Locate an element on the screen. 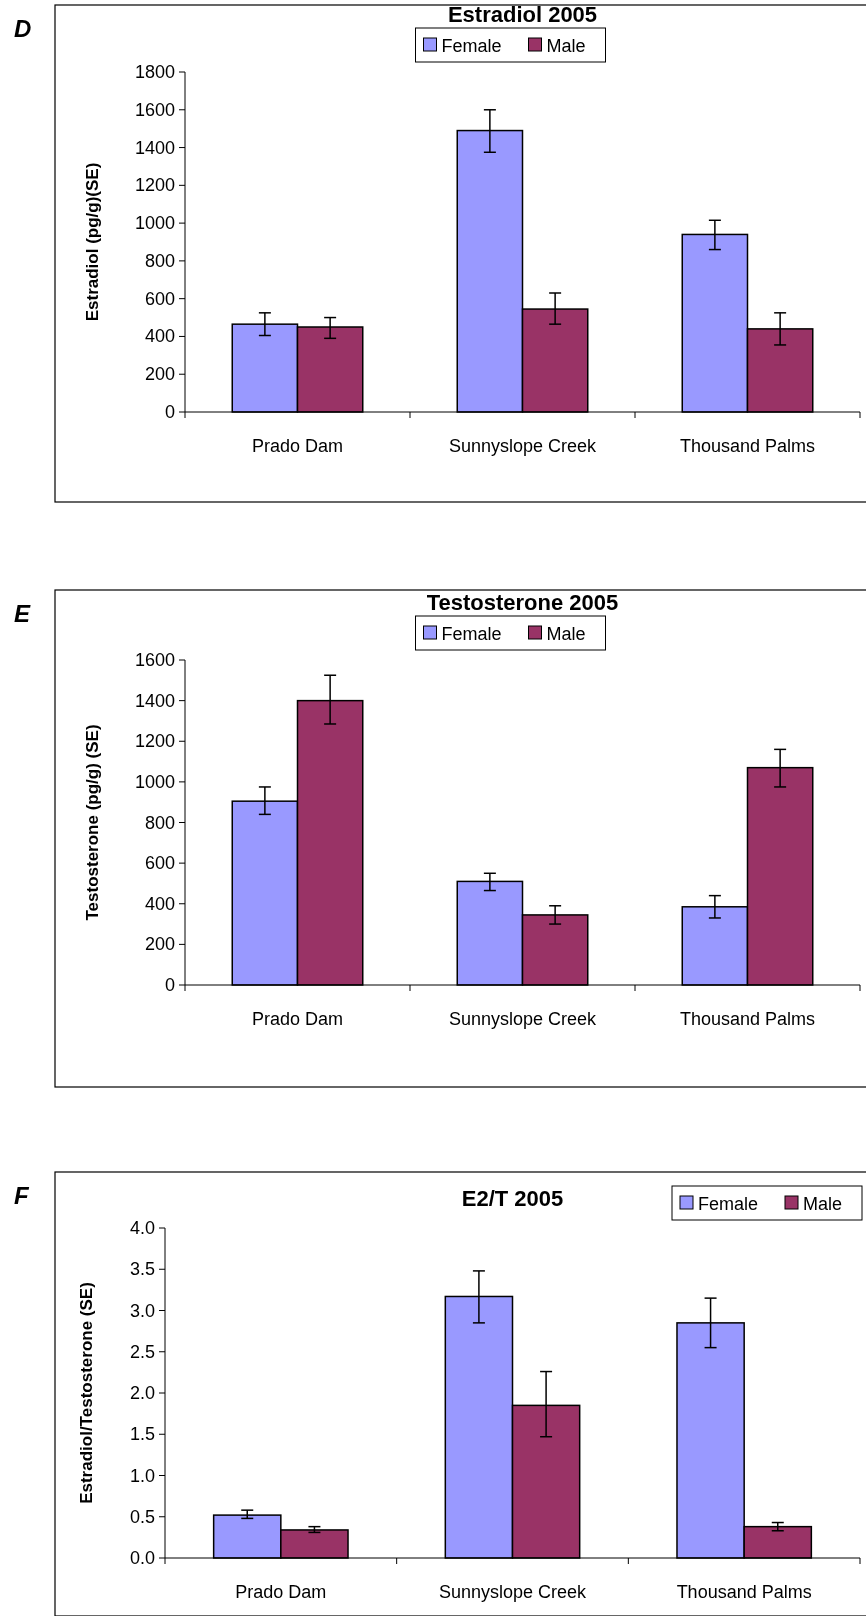 The height and width of the screenshot is (1616, 866). y-tick-label: 2.5 is located at coordinates (142, 1351).